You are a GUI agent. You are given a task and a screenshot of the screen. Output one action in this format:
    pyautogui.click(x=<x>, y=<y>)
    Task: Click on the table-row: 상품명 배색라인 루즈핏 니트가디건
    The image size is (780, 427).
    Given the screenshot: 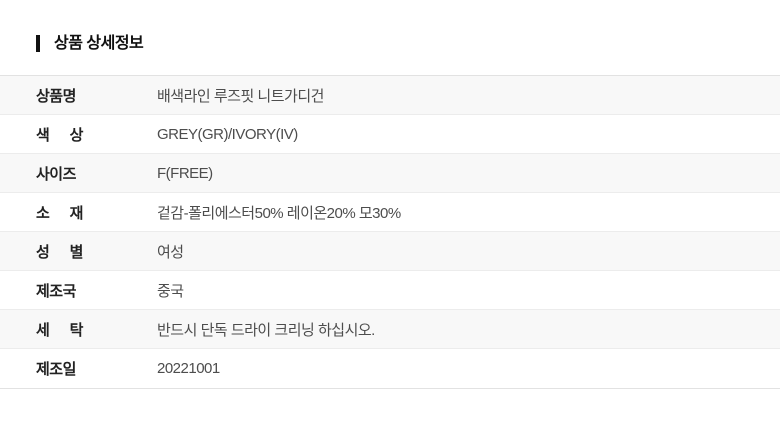 What is the action you would take?
    pyautogui.click(x=390, y=95)
    